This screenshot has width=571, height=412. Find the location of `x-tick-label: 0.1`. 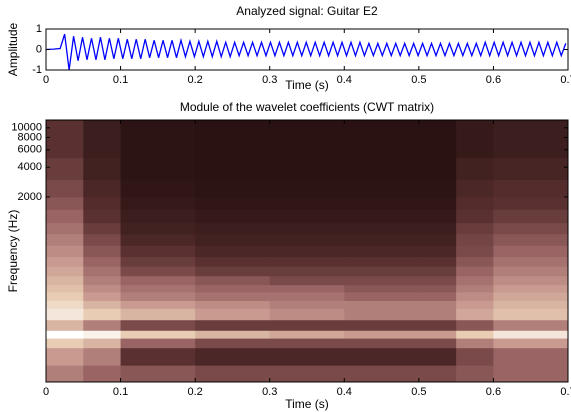

x-tick-label: 0.1 is located at coordinates (120, 392).